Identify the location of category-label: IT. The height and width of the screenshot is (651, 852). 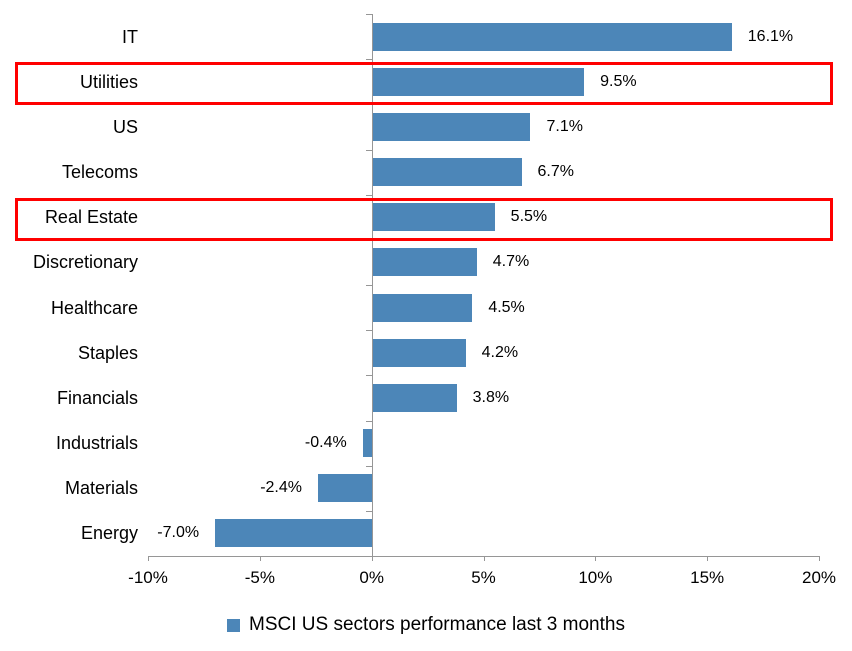
(130, 36).